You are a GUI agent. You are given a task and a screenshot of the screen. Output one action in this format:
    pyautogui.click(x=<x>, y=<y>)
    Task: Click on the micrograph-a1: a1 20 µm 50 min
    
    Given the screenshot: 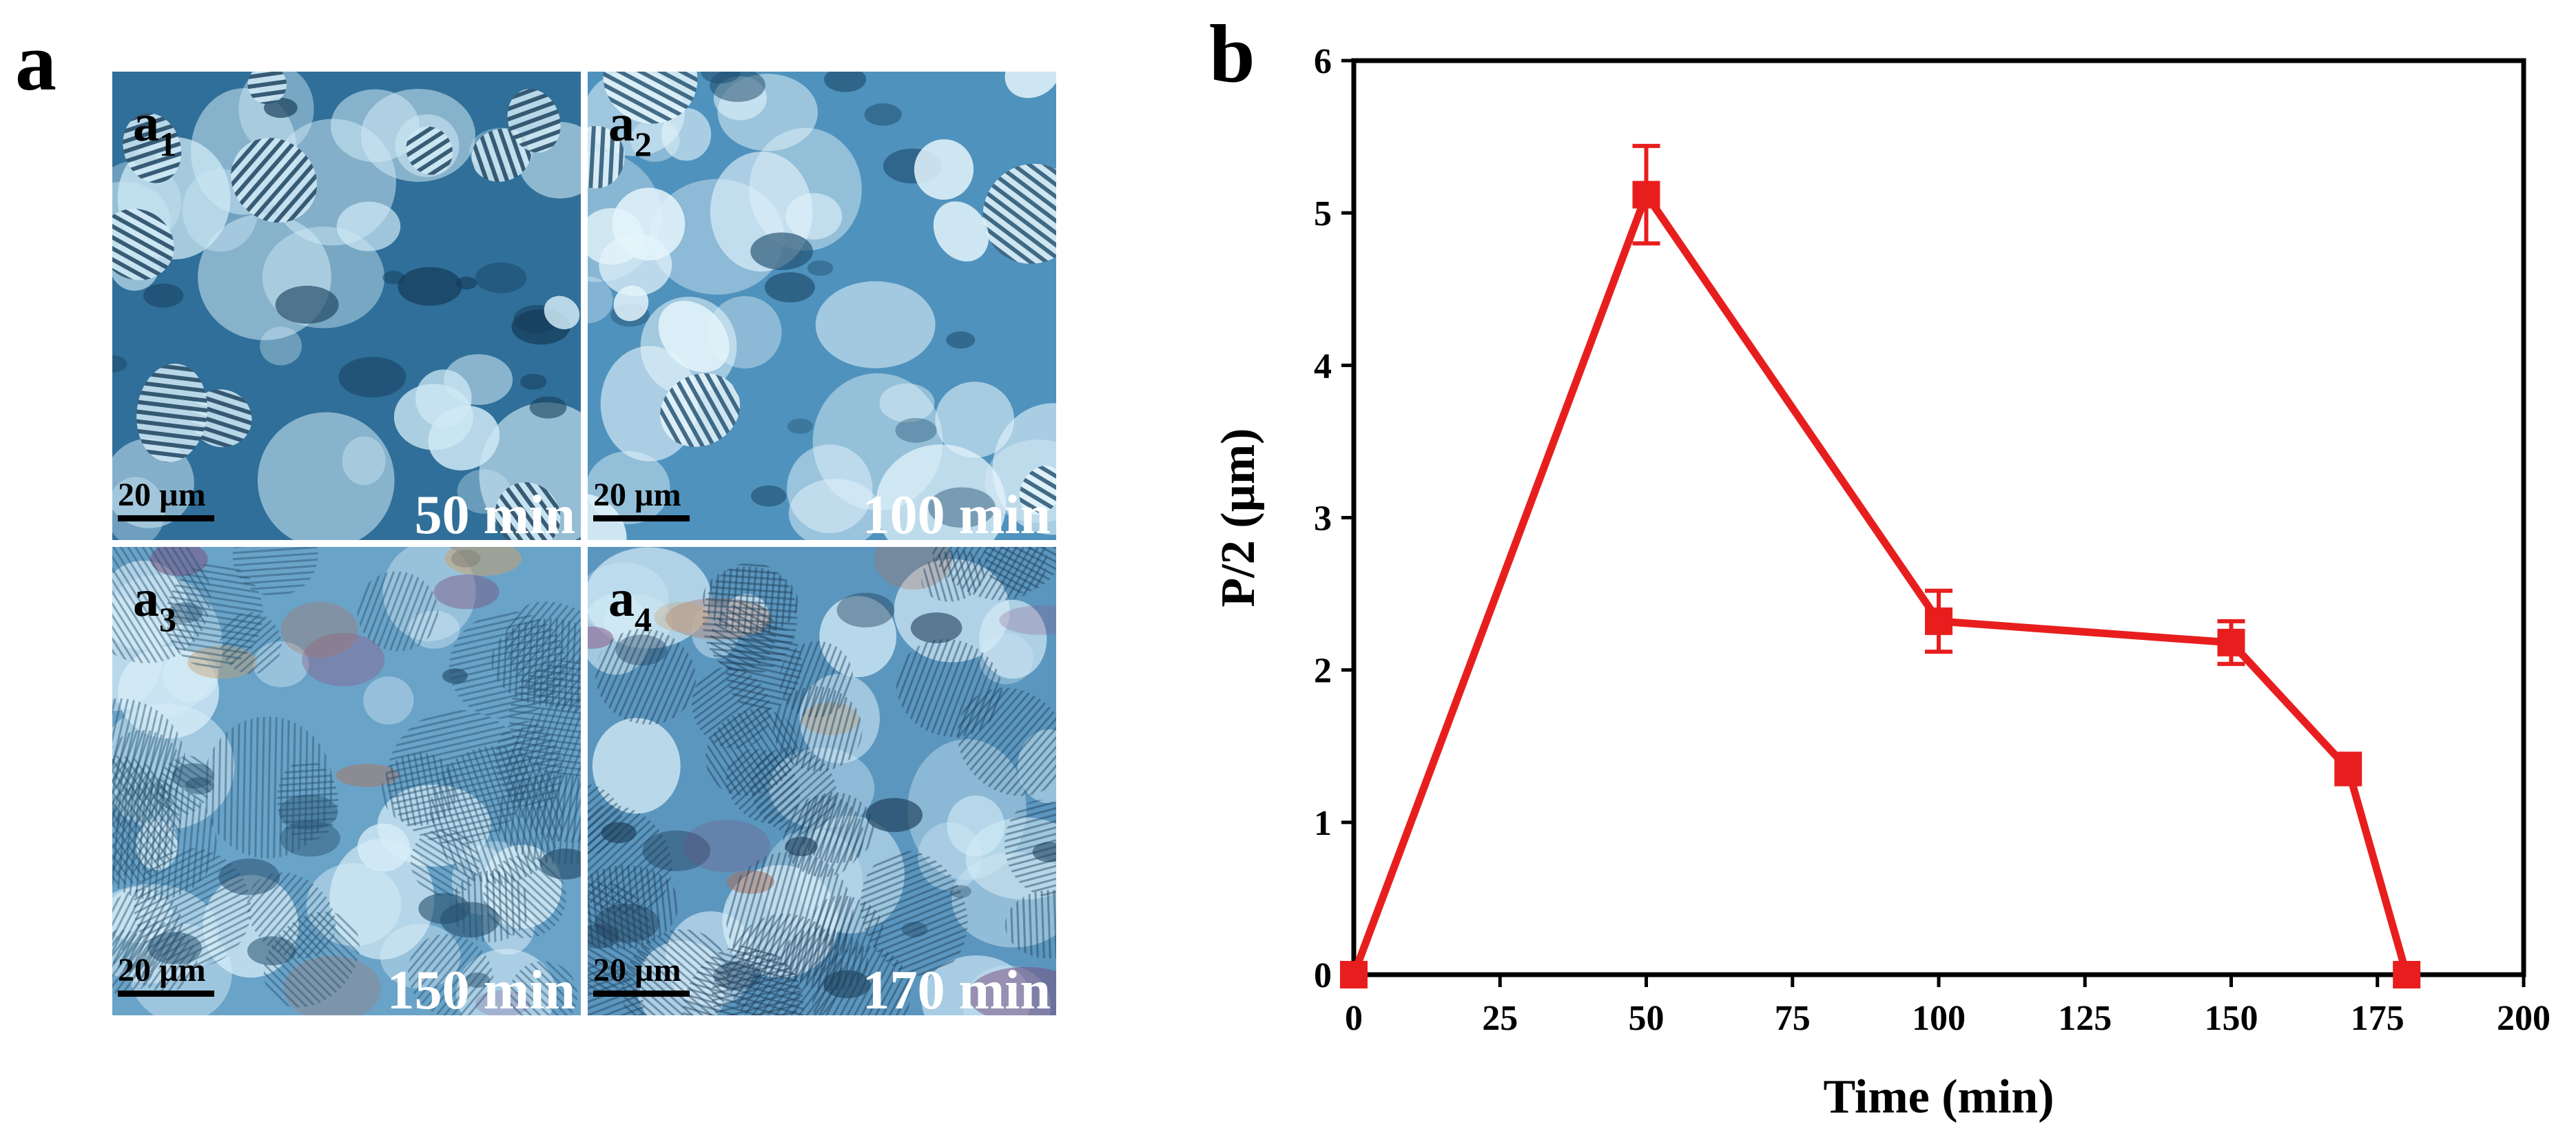 What is the action you would take?
    pyautogui.click(x=346, y=309)
    